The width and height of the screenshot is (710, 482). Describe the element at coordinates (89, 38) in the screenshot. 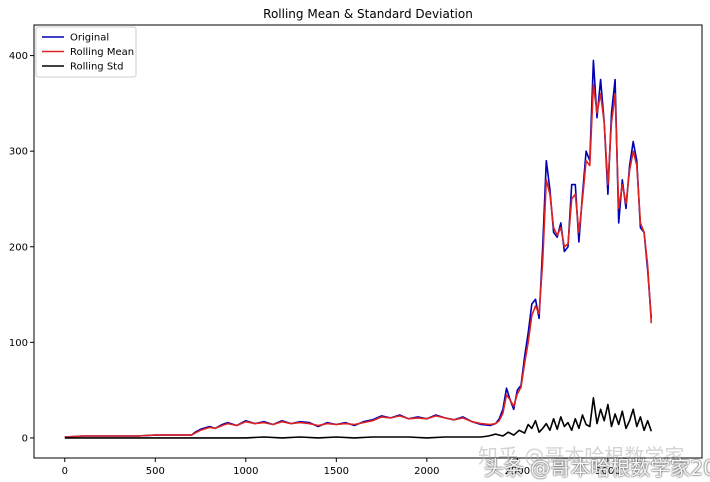

I see `legend-label: Original` at that location.